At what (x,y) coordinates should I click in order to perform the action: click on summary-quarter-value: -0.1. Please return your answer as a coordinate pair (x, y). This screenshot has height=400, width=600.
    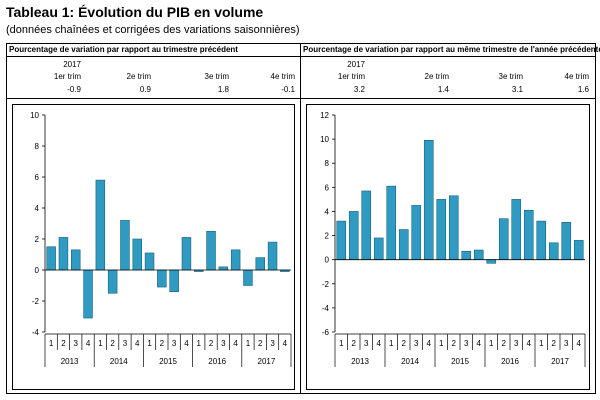
    Looking at the image, I should click on (288, 89).